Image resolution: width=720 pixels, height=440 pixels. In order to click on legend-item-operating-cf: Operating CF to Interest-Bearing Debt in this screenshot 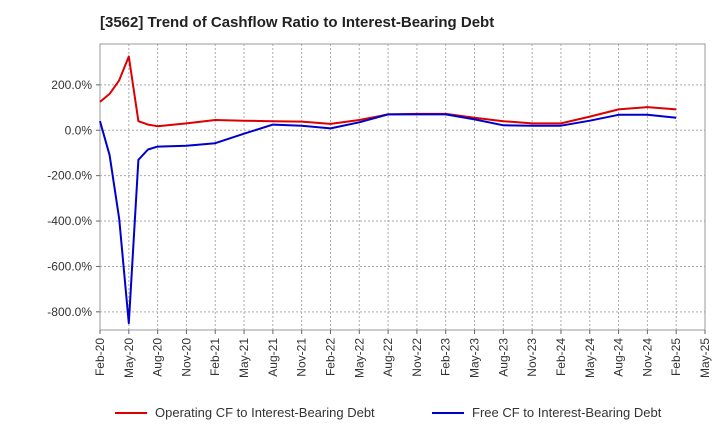, I will do `click(245, 412)`.